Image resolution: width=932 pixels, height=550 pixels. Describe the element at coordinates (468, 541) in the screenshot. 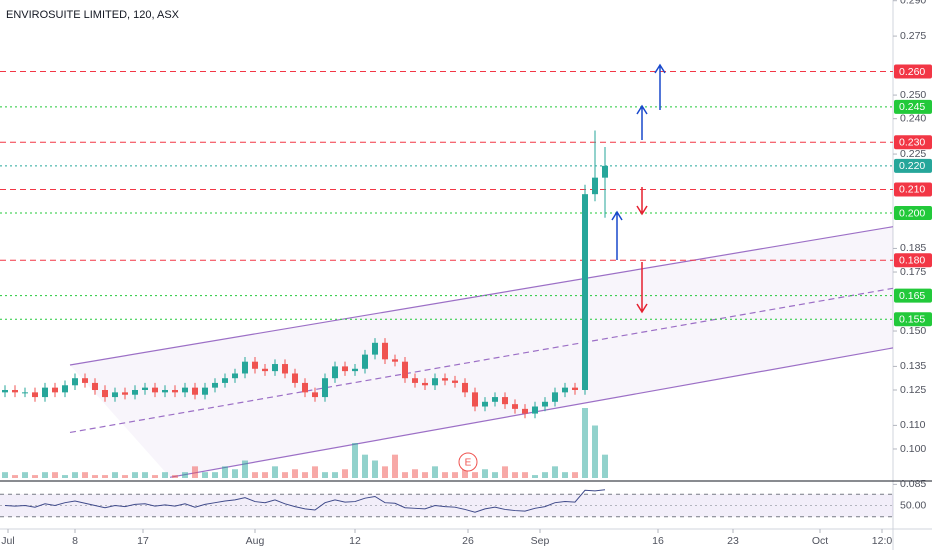

I see `x-tick-label: 26` at that location.